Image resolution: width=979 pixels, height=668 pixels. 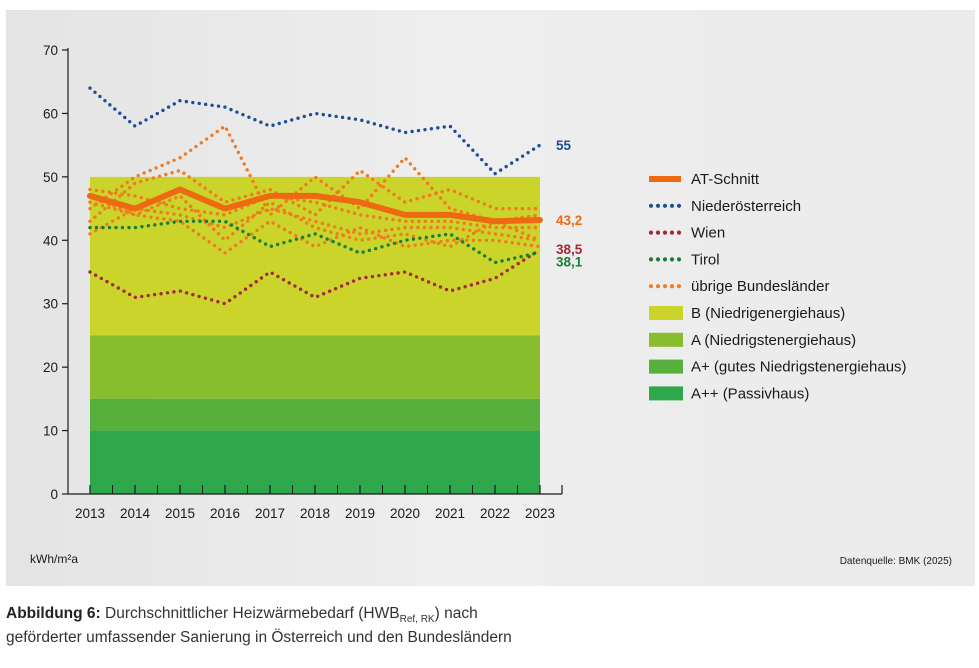 What do you see at coordinates (456, 613) in the screenshot?
I see `caption-text-2: ) nach` at bounding box center [456, 613].